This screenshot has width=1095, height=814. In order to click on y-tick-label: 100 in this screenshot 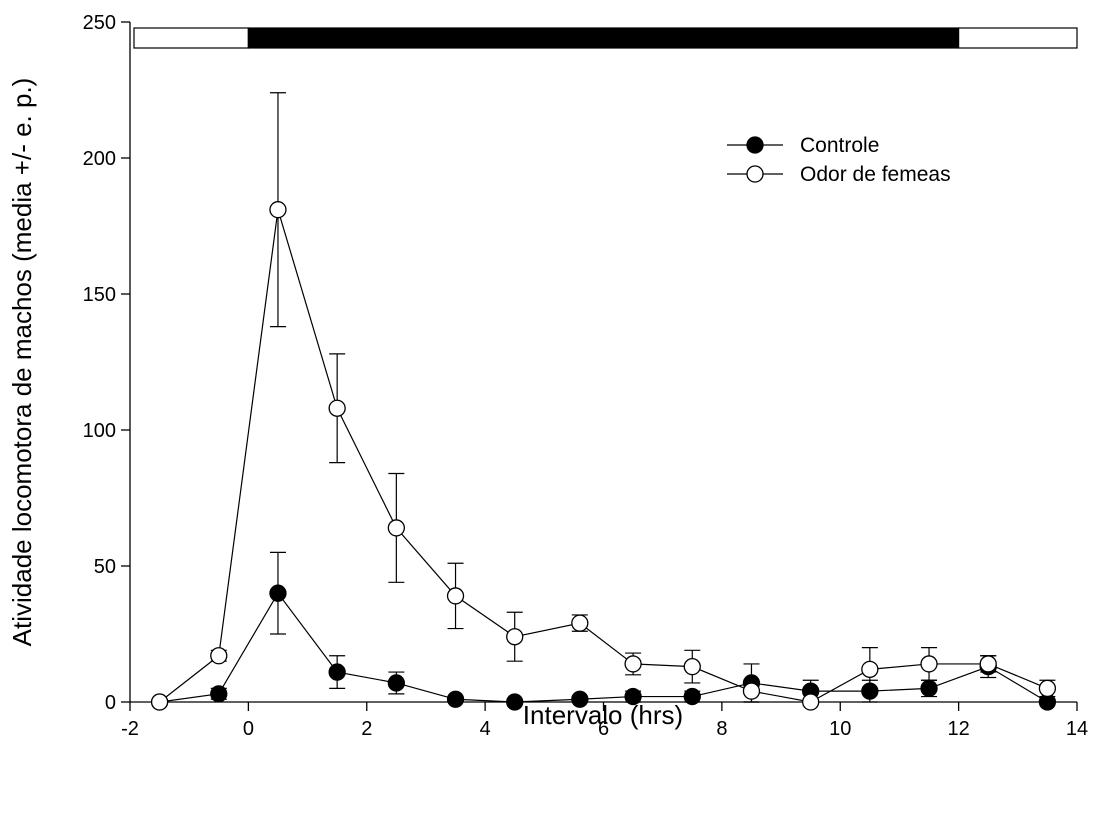, I will do `click(99, 431)`.